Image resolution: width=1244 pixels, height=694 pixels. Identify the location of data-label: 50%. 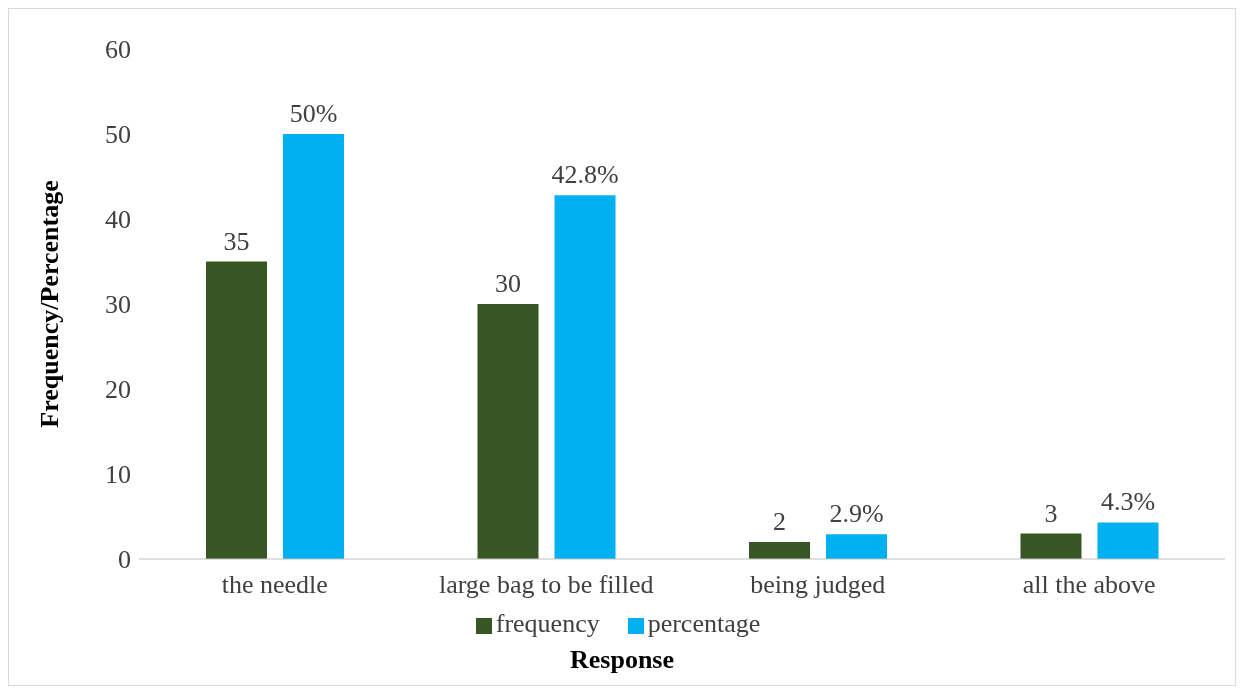
(313, 113).